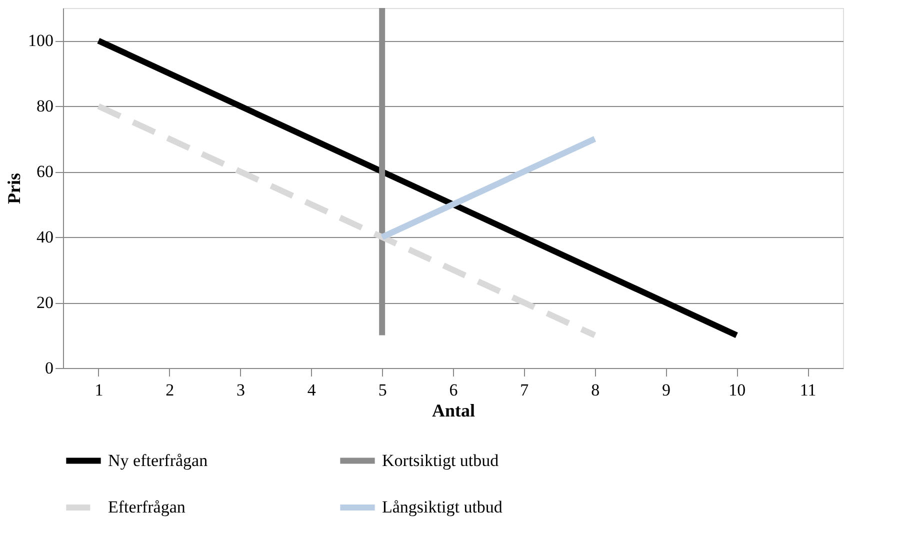 This screenshot has width=914, height=557. What do you see at coordinates (595, 390) in the screenshot?
I see `x-tick-label: 8` at bounding box center [595, 390].